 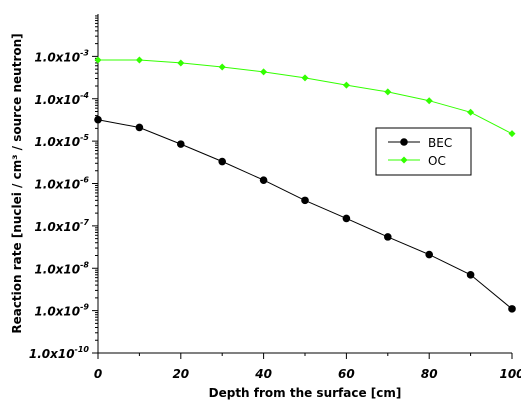 I want to click on legend-label-bec: BEC, so click(x=440, y=143).